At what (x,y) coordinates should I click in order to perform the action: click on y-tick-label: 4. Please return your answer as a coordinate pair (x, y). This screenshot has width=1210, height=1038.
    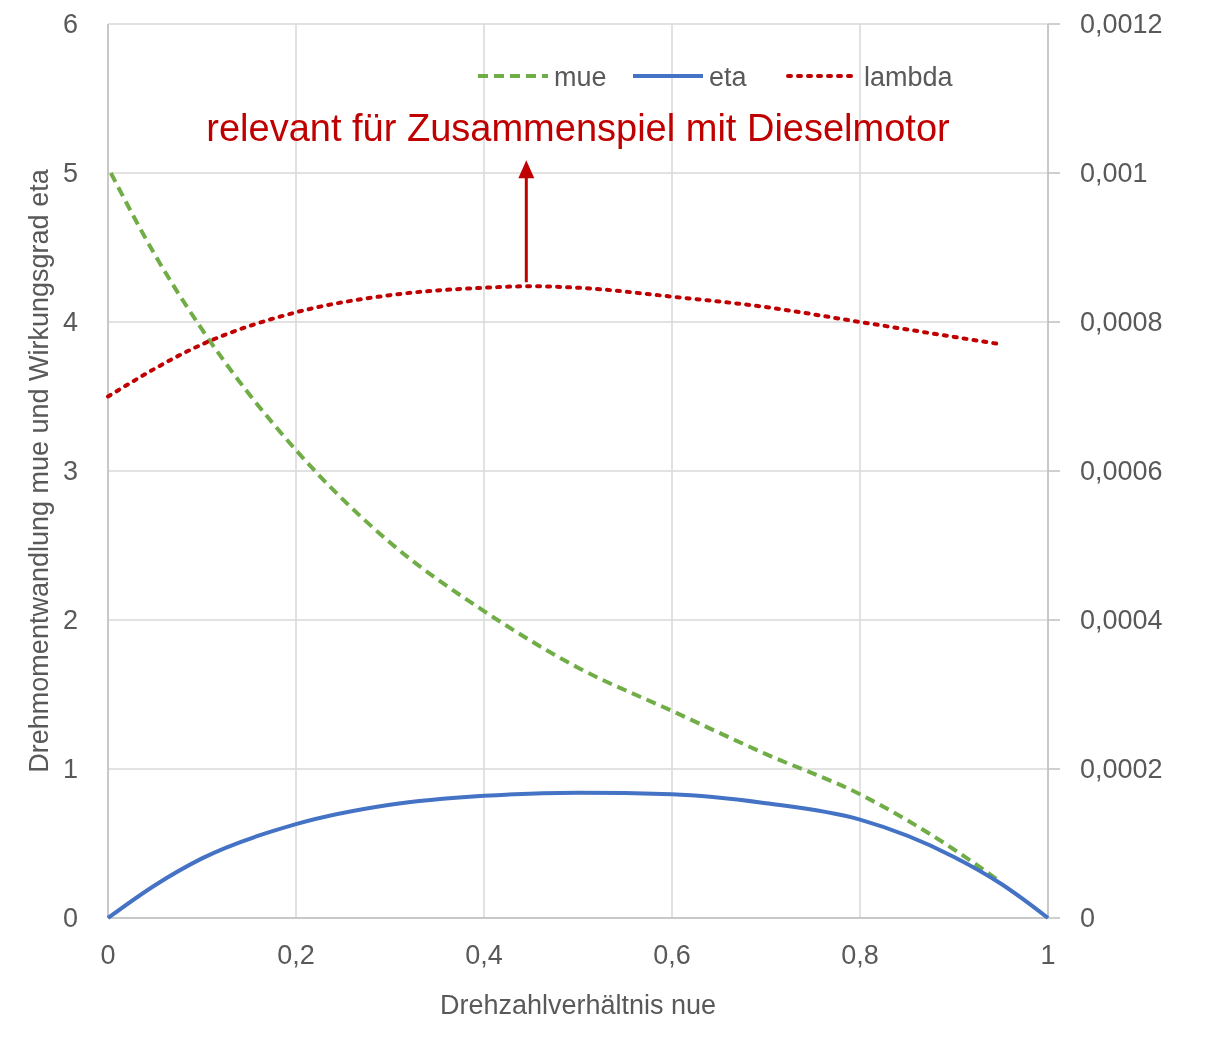
    Looking at the image, I should click on (70, 322).